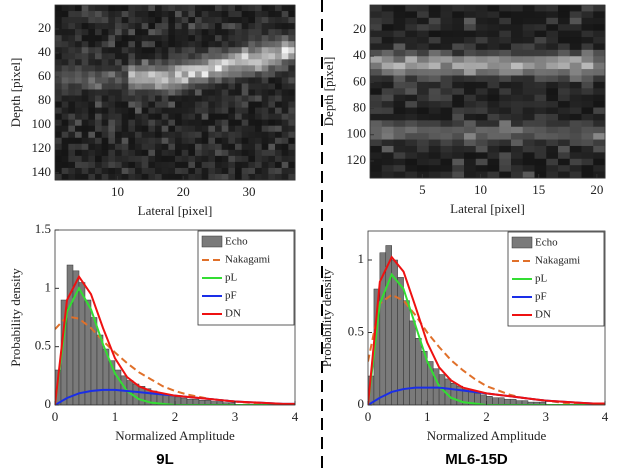 The image size is (617, 471). What do you see at coordinates (42, 147) in the screenshot?
I see `y-tick-label: 120` at bounding box center [42, 147].